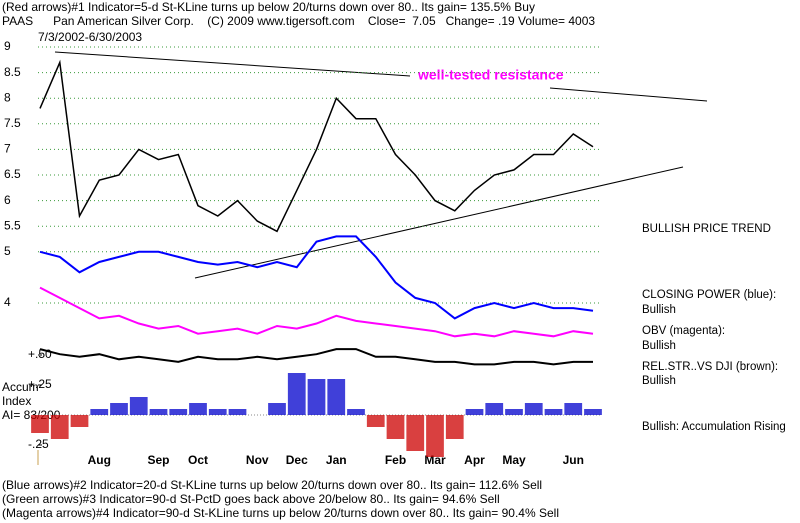  What do you see at coordinates (7, 149) in the screenshot?
I see `y-tick-label: 7` at bounding box center [7, 149].